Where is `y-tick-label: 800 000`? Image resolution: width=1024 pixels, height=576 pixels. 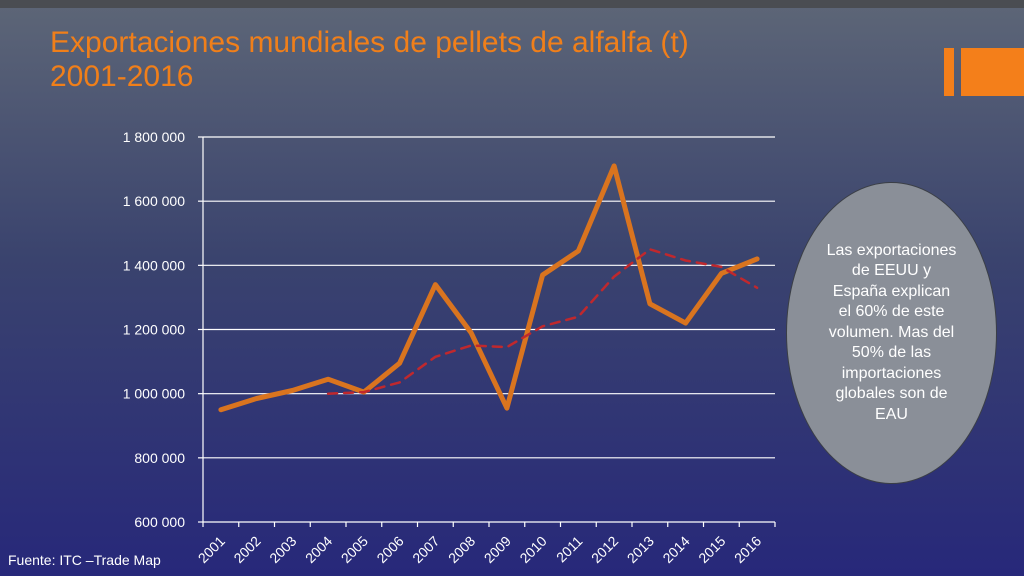 y-tick-label: 800 000 is located at coordinates (159, 458).